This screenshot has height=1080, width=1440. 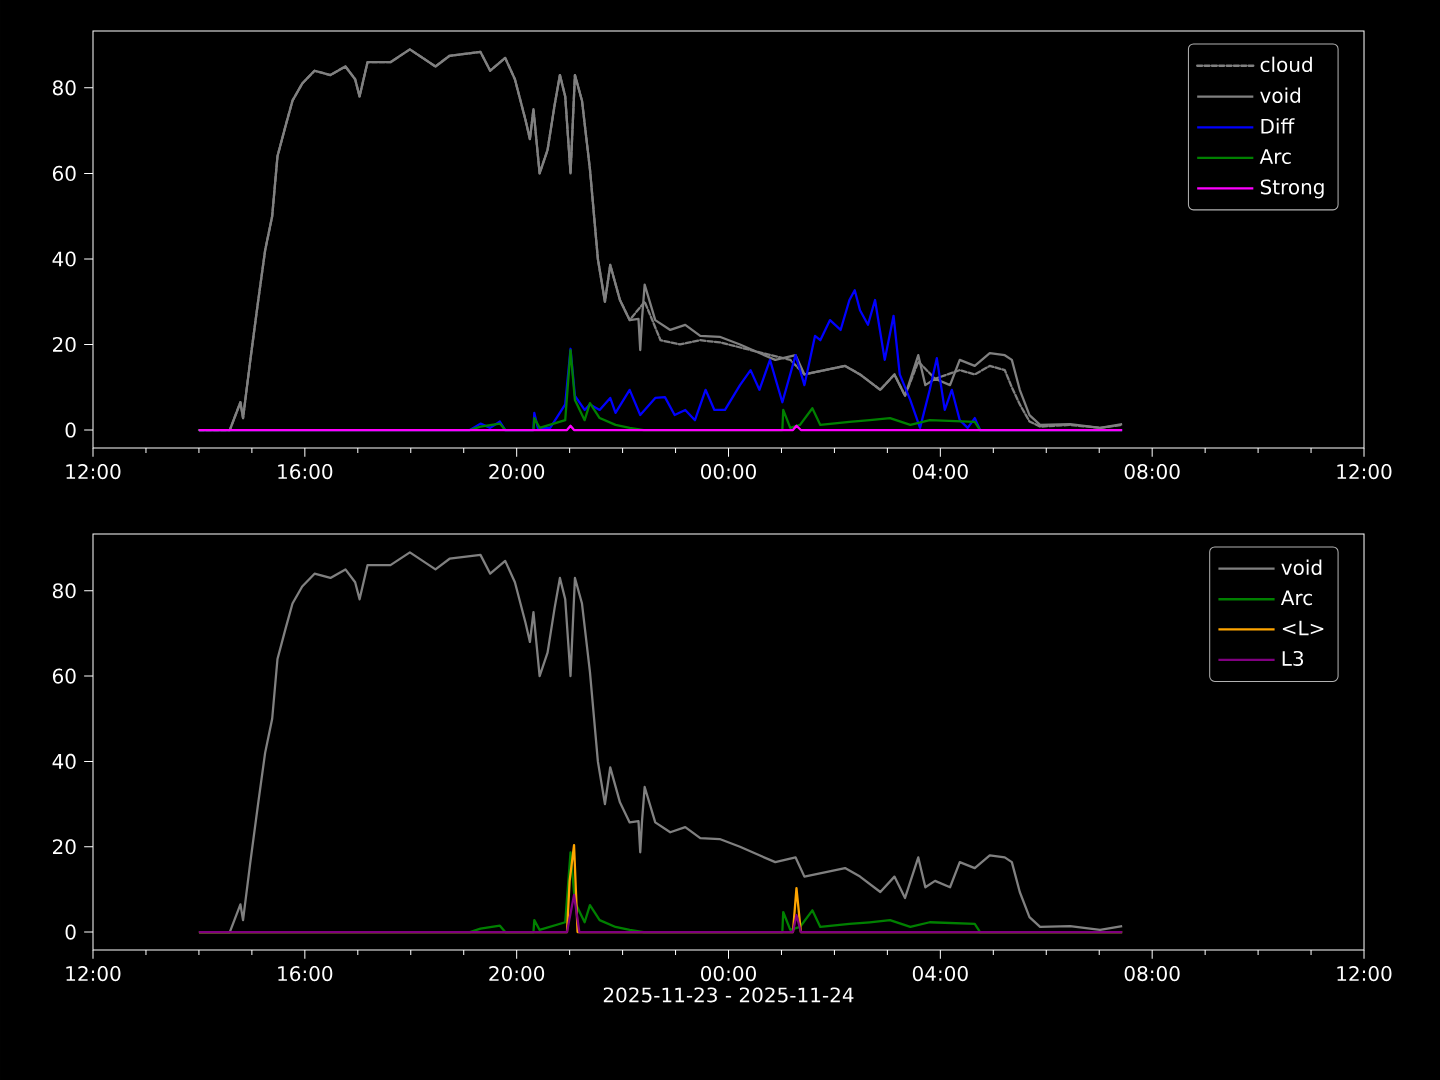 I want to click on x-axis-title: 2025-11-23 - 2025-11-24, so click(x=728, y=995).